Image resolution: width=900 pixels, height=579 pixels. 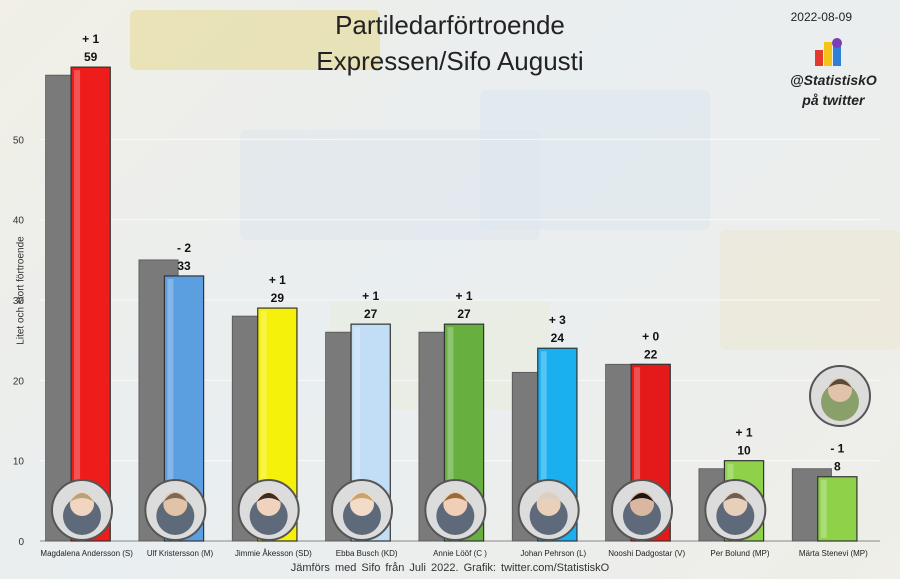 I want to click on change-label: + 0, so click(x=650, y=336).